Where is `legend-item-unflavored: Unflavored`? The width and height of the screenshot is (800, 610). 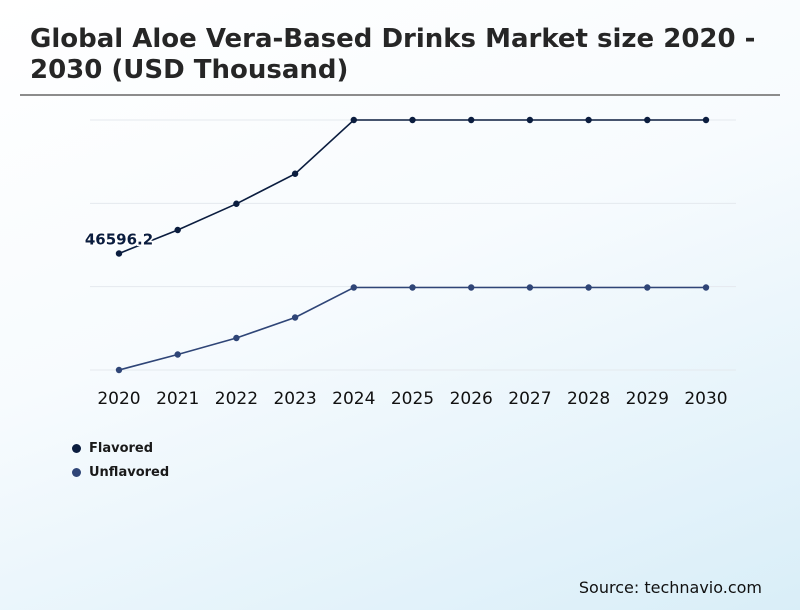 legend-item-unflavored: Unflavored is located at coordinates (120, 472).